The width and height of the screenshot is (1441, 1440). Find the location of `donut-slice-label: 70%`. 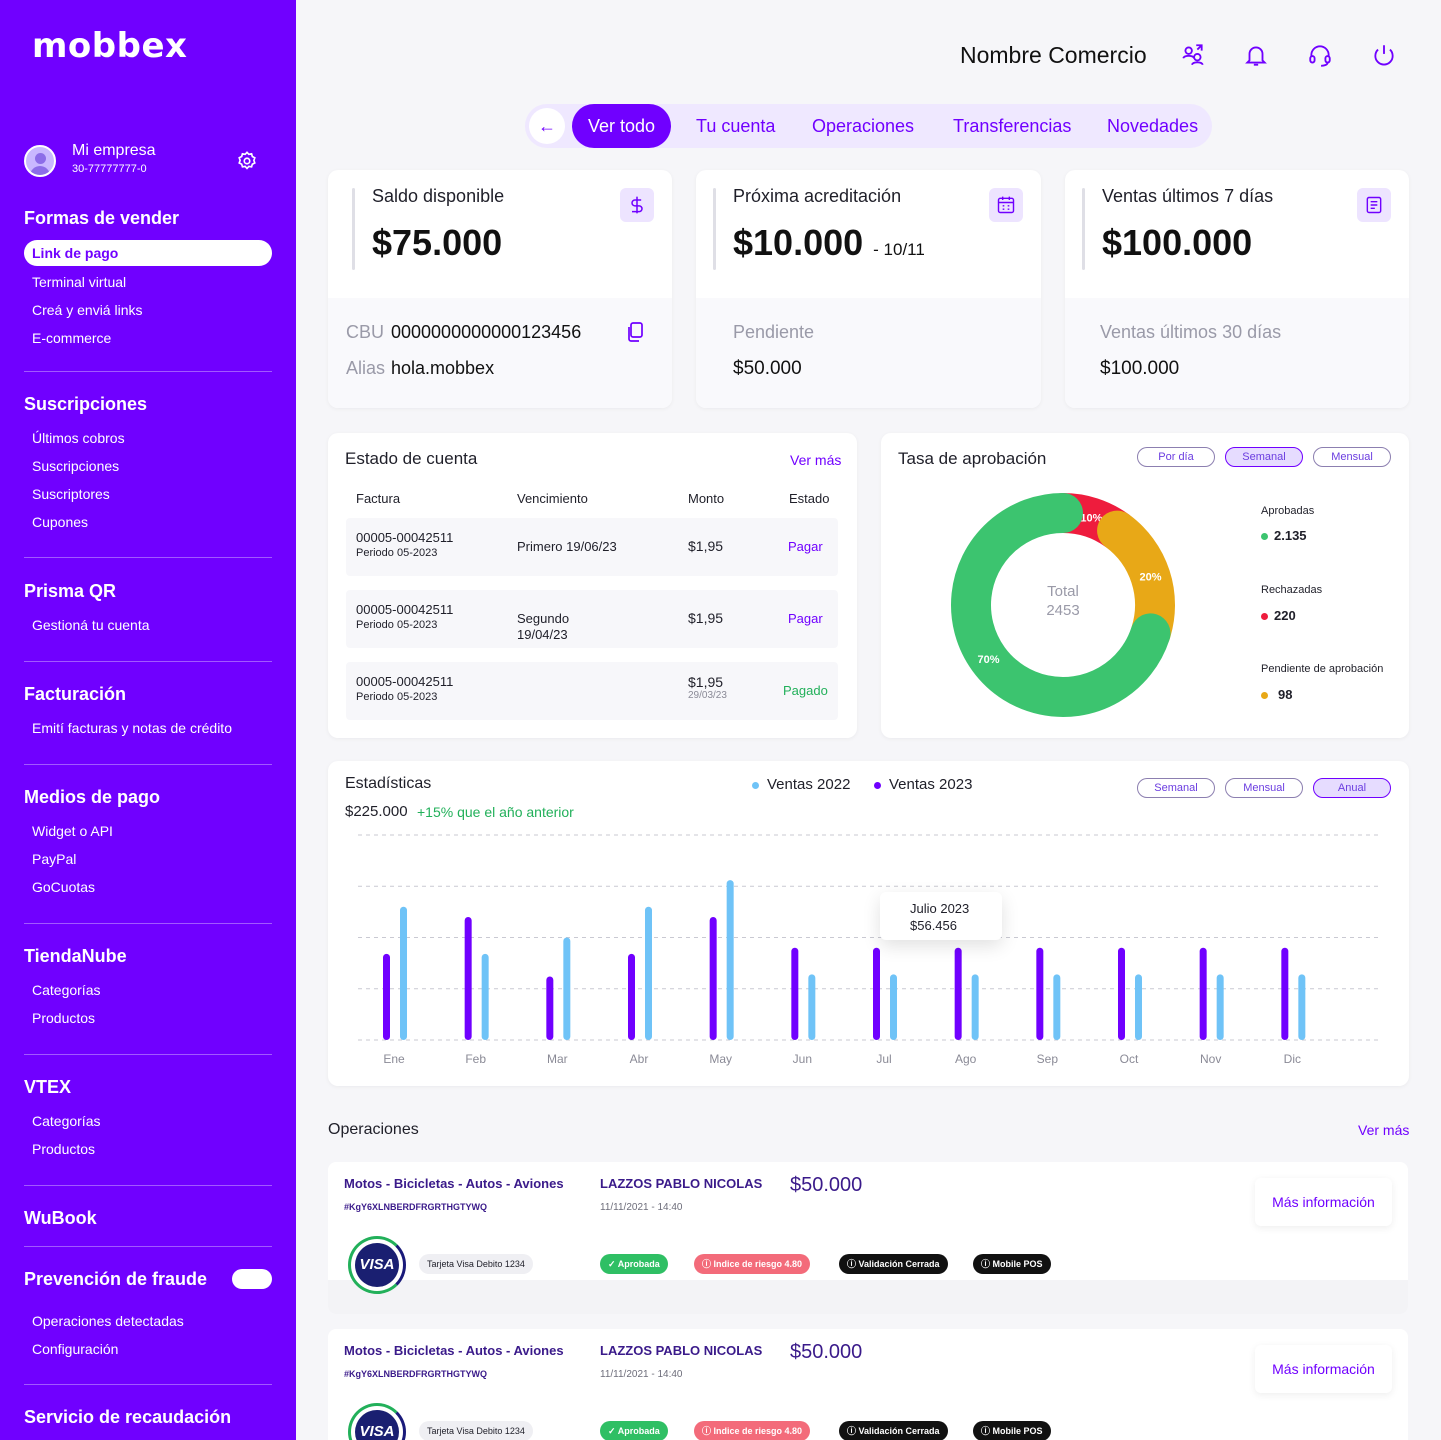

donut-slice-label: 70% is located at coordinates (989, 660).